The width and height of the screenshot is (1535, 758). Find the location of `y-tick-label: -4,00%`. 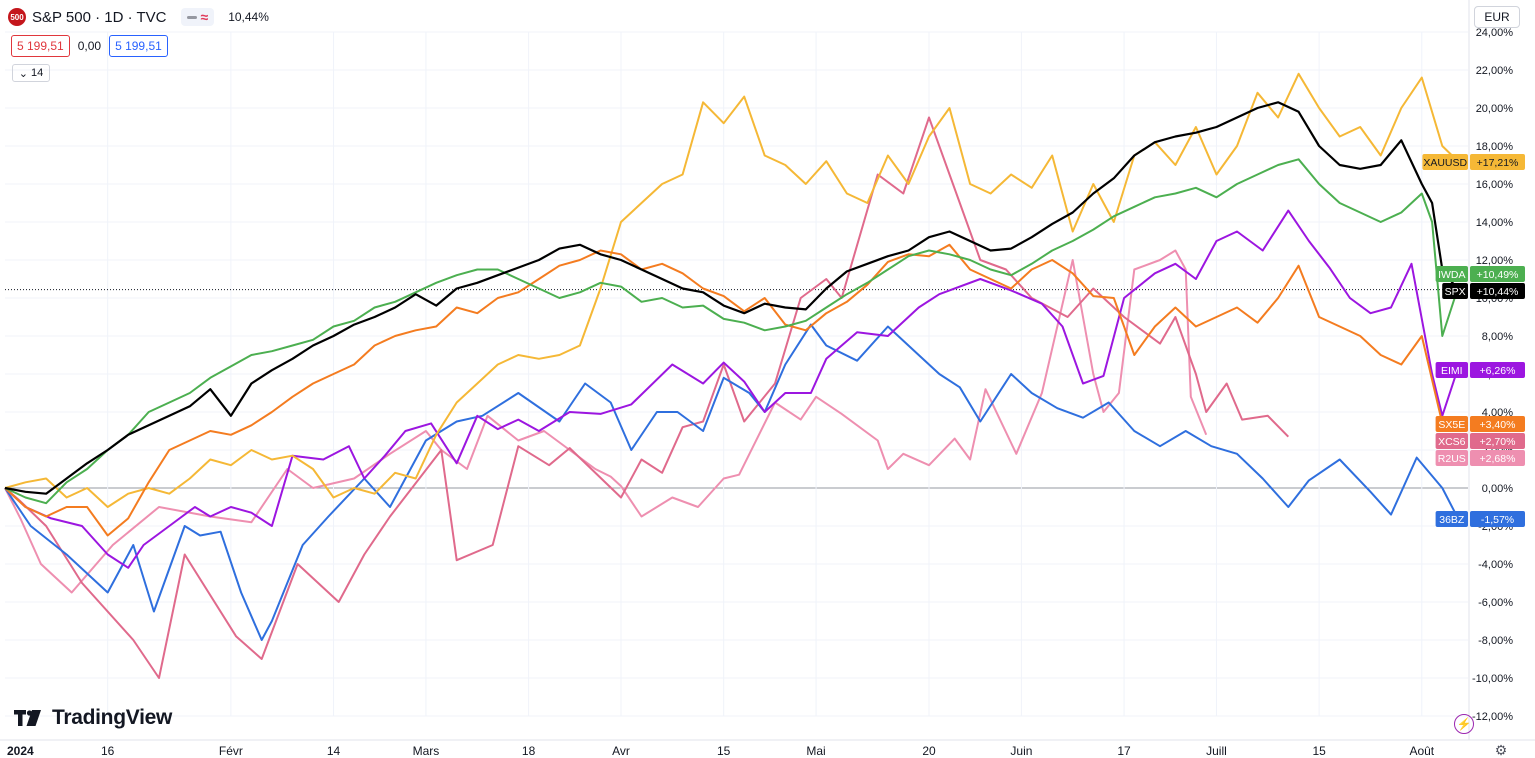

y-tick-label: -4,00% is located at coordinates (1495, 565).